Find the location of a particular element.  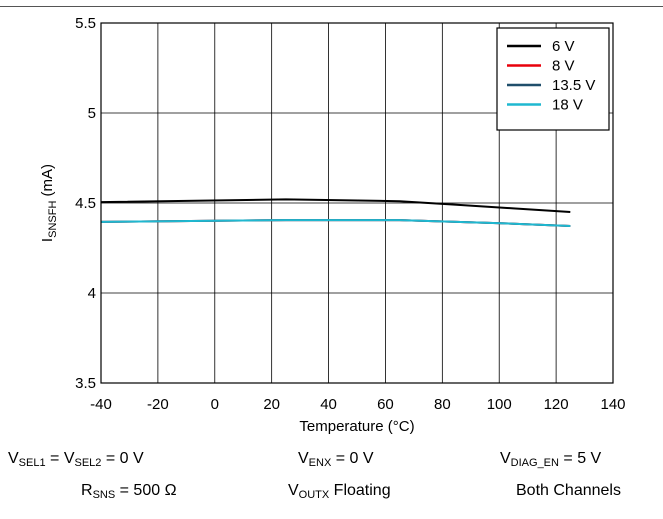

cond-channels: Both Channels is located at coordinates (568, 490).